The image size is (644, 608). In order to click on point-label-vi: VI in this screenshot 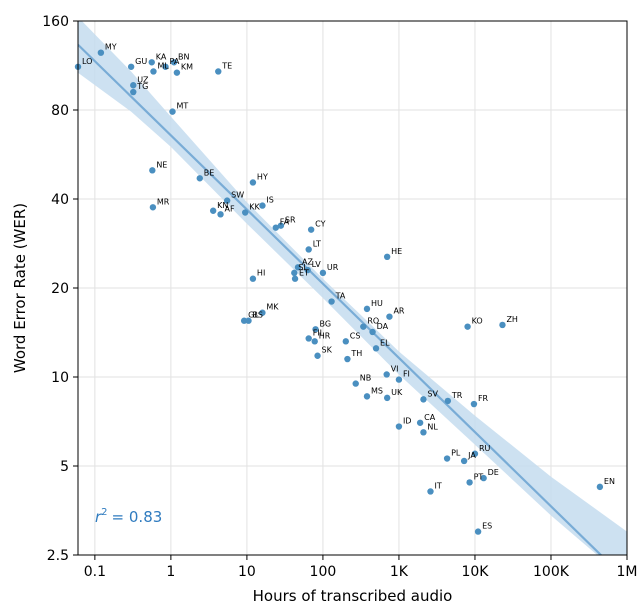, I will do `click(395, 368)`.